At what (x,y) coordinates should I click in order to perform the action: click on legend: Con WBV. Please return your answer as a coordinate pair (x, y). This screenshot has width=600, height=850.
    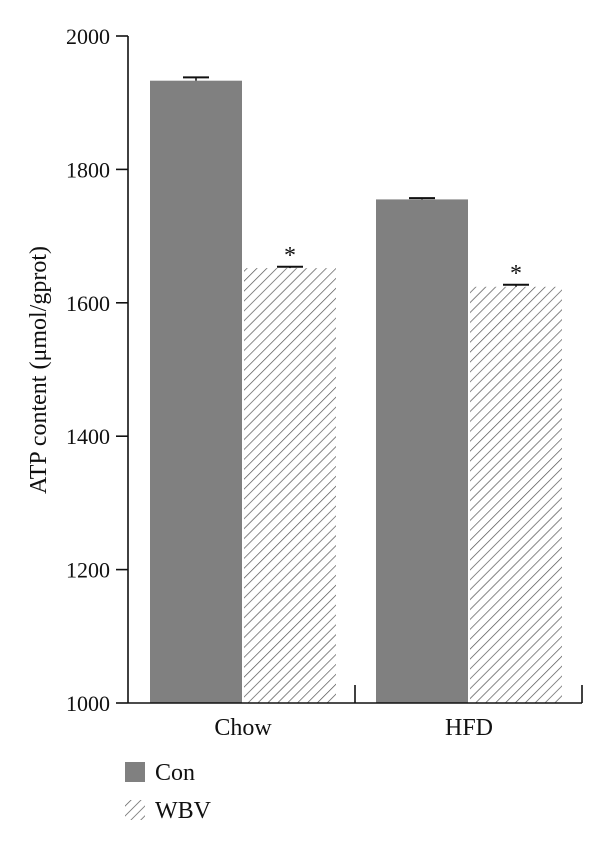
    Looking at the image, I should click on (168, 792).